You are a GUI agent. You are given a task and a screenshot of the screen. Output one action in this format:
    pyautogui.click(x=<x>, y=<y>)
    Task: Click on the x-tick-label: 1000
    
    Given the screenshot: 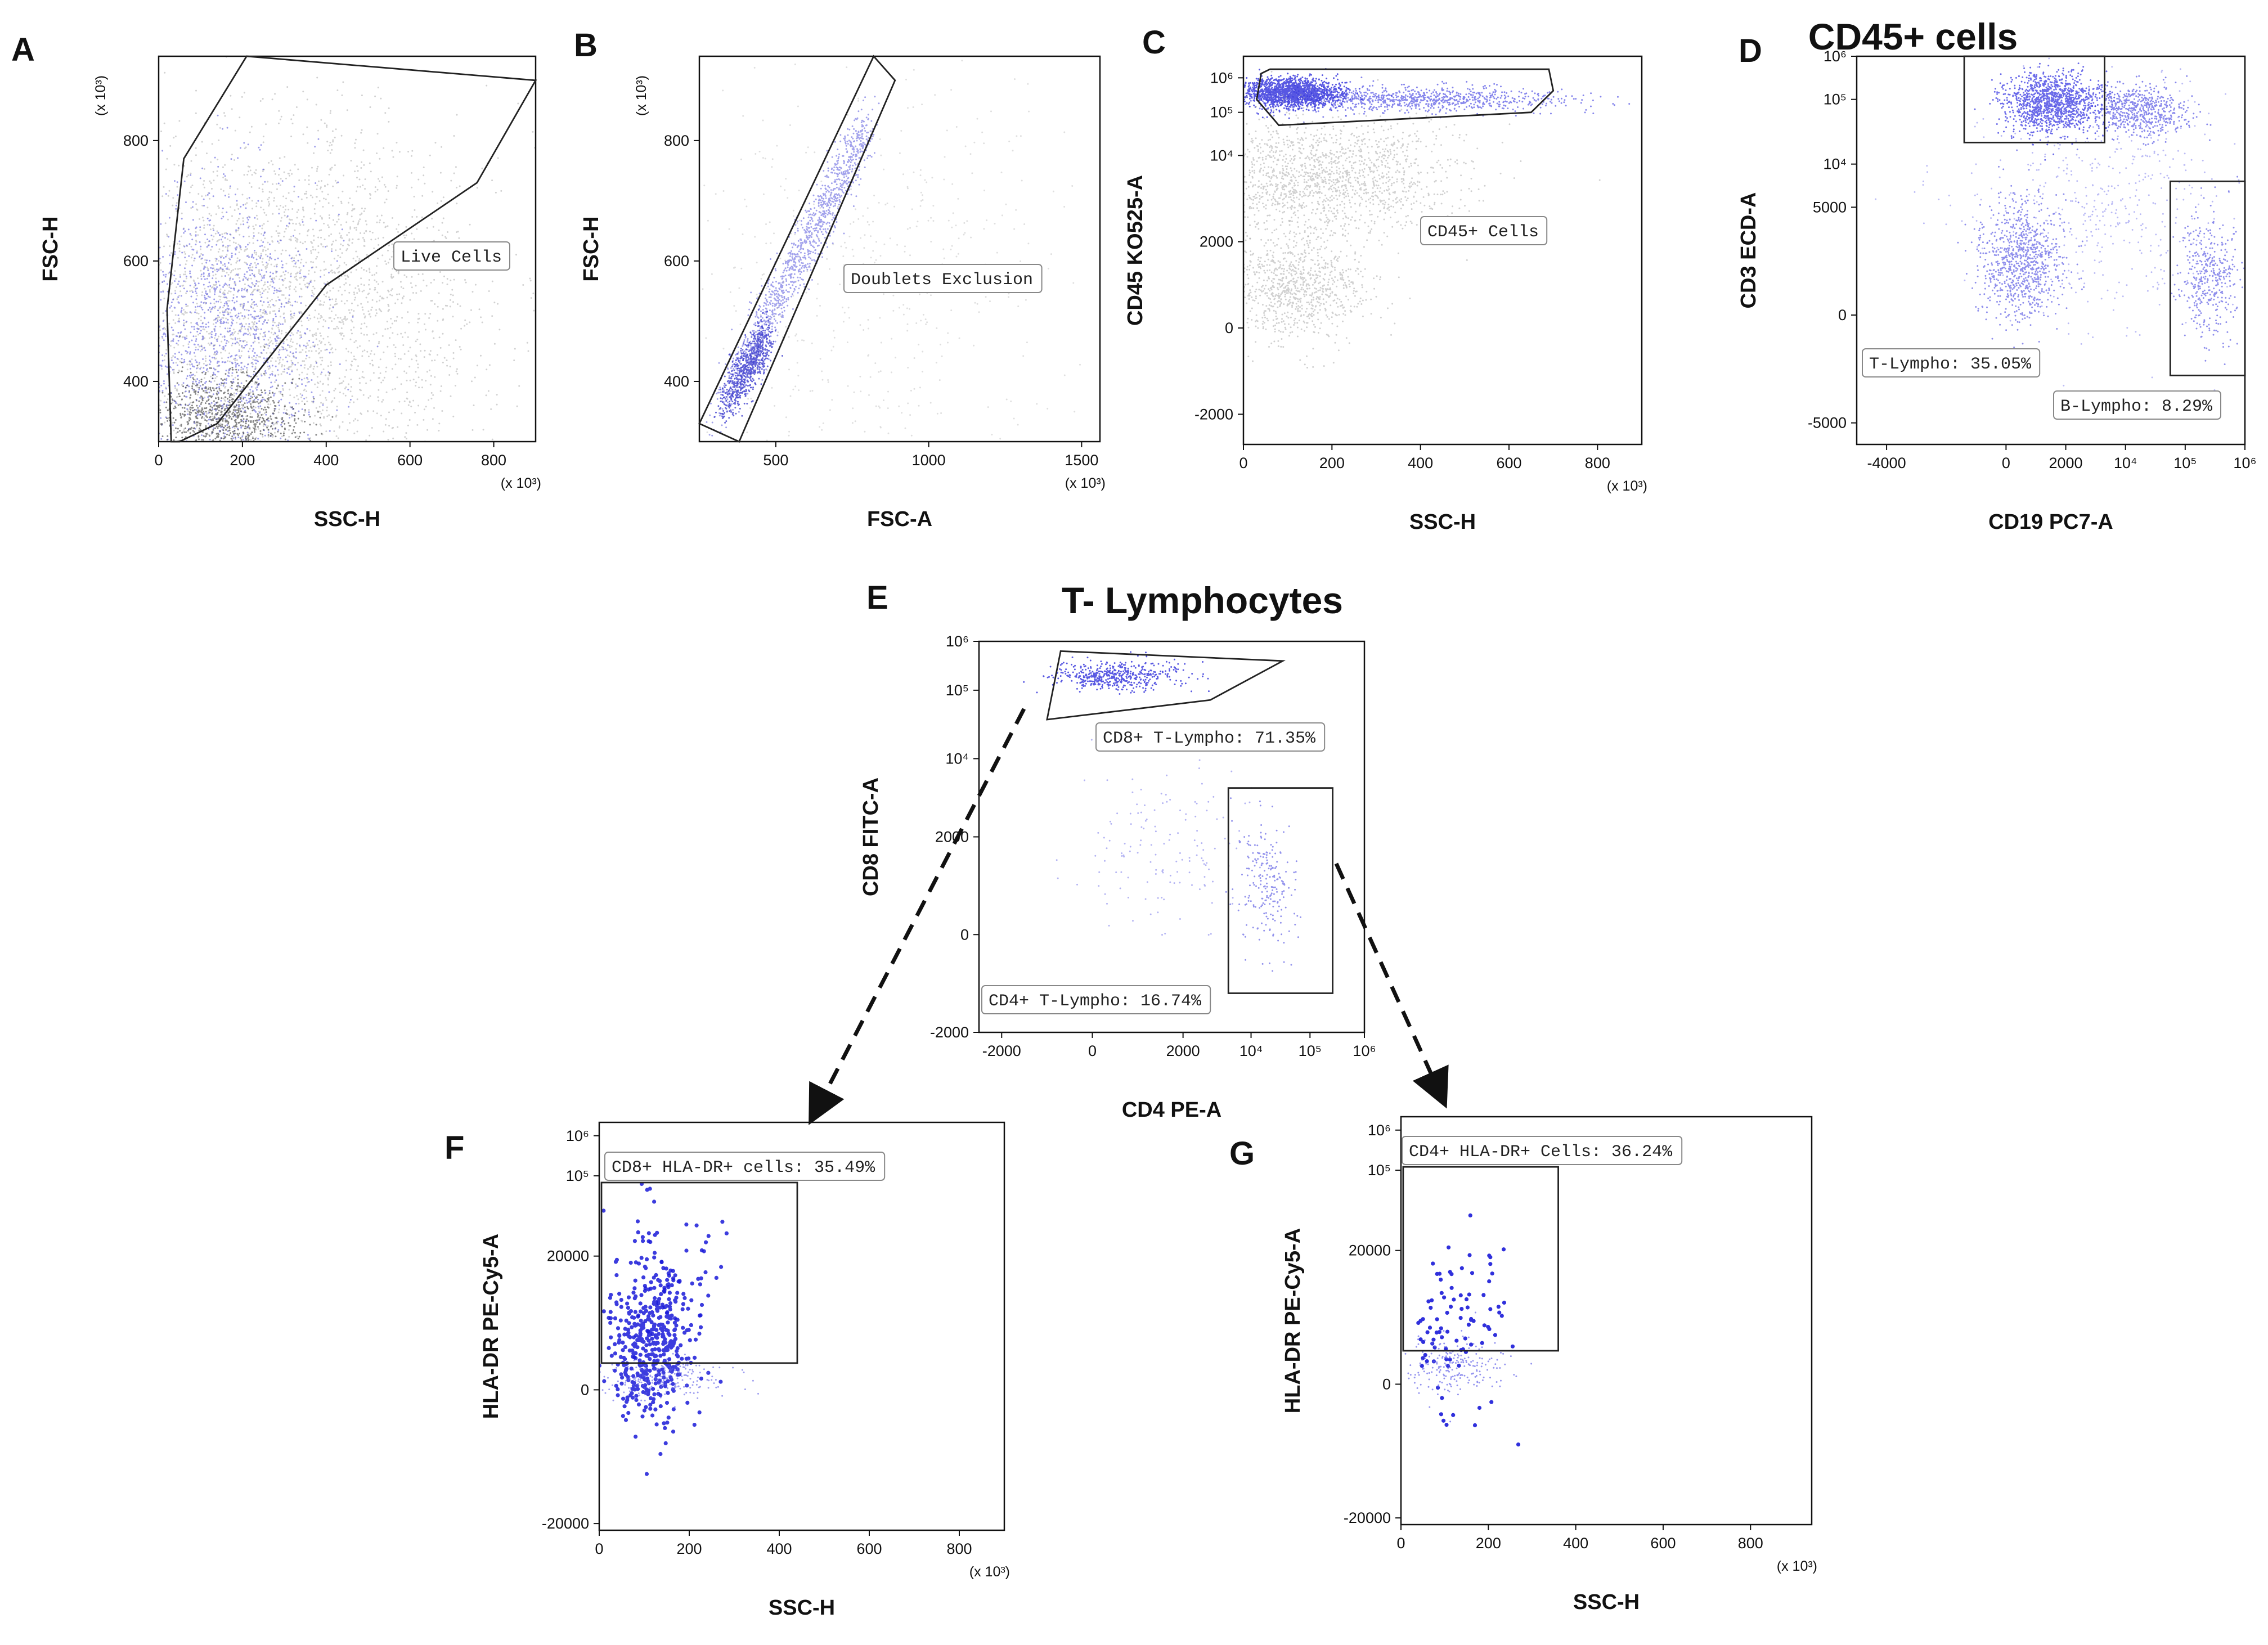 What is the action you would take?
    pyautogui.click(x=929, y=460)
    